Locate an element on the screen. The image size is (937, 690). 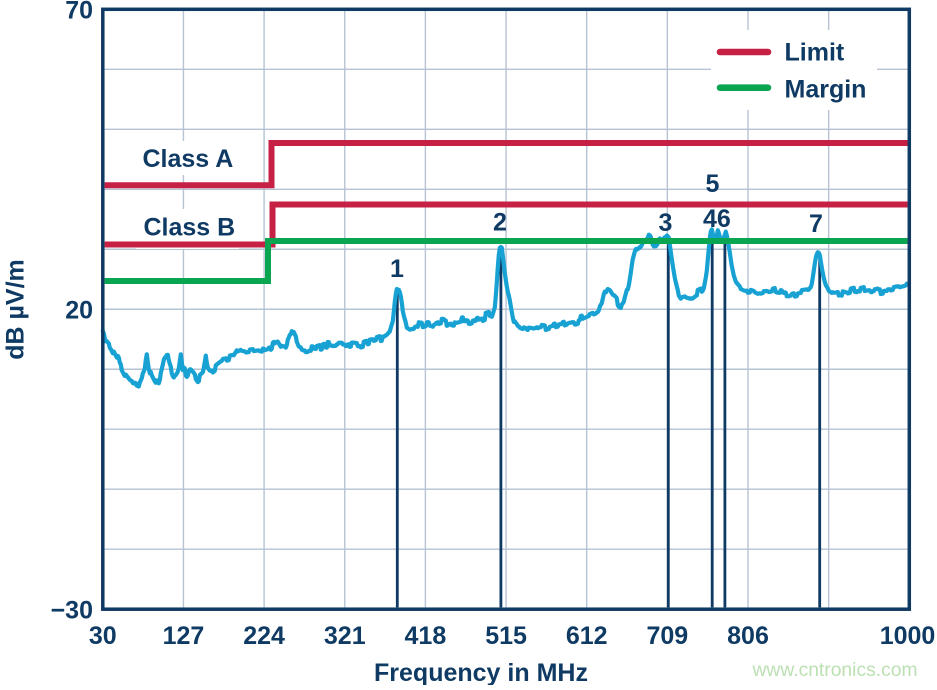
svg-text: 612 is located at coordinates (587, 636).